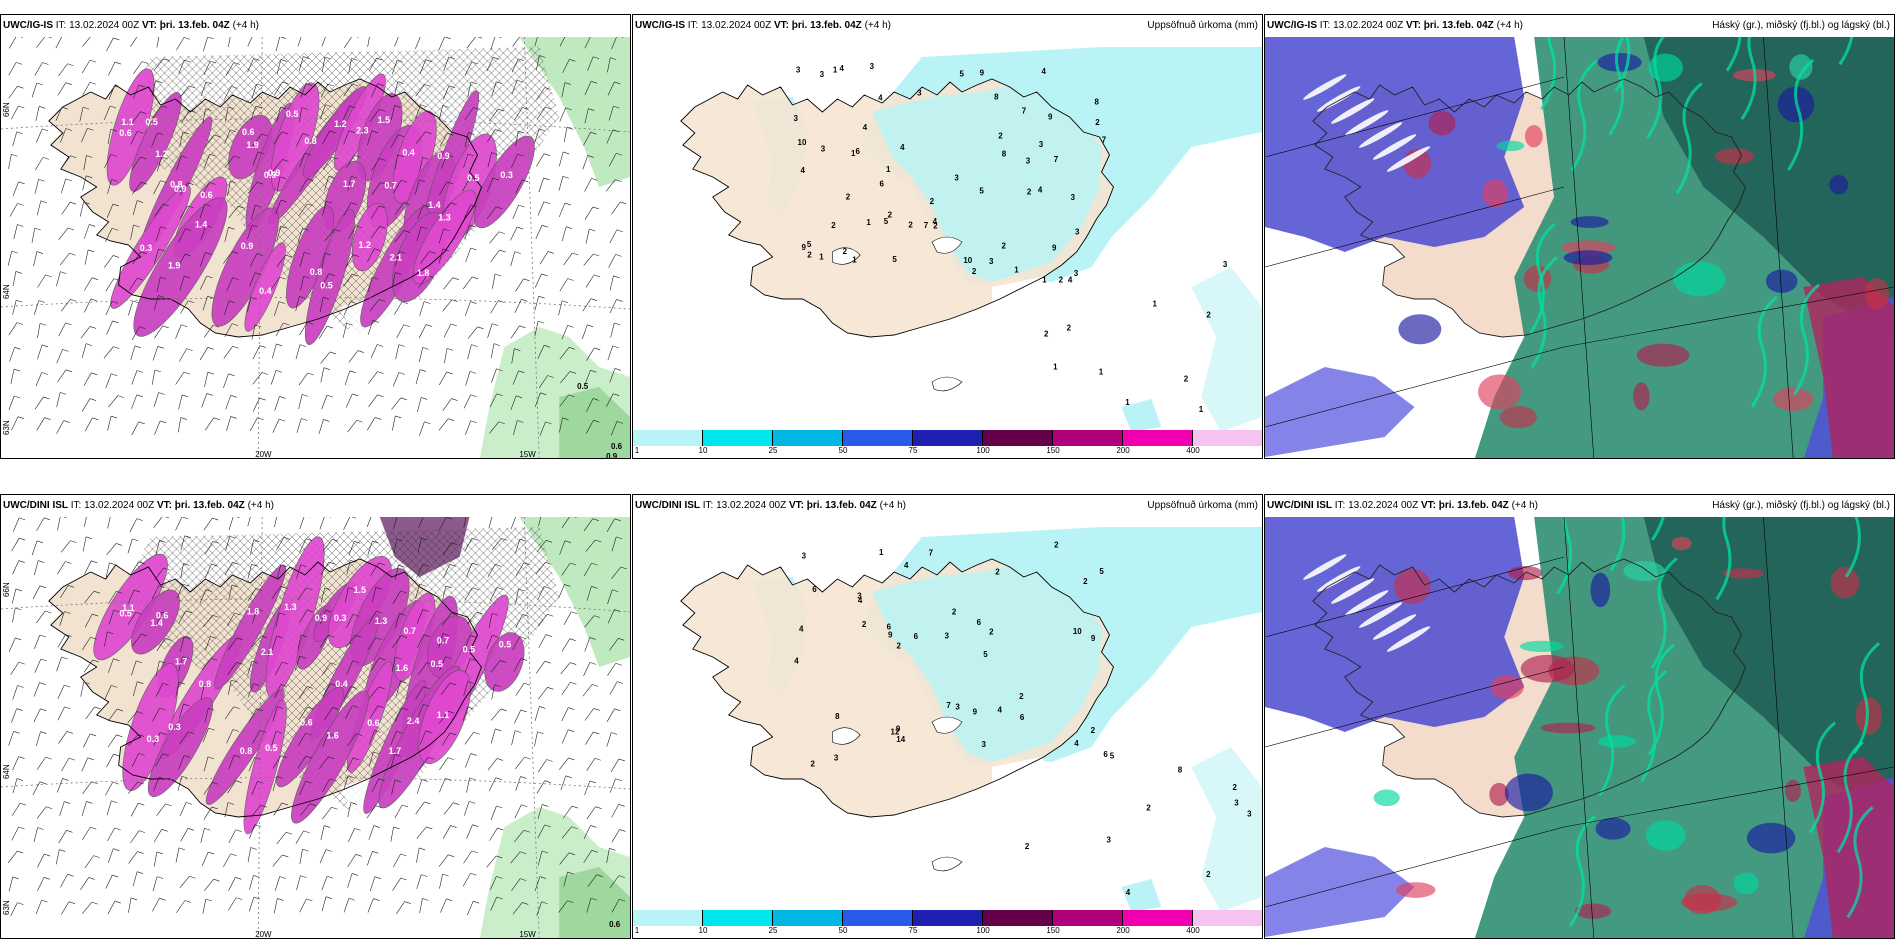 Image resolution: width=1900 pixels, height=950 pixels. What do you see at coordinates (913, 930) in the screenshot?
I see `colorbar-label: 75` at bounding box center [913, 930].